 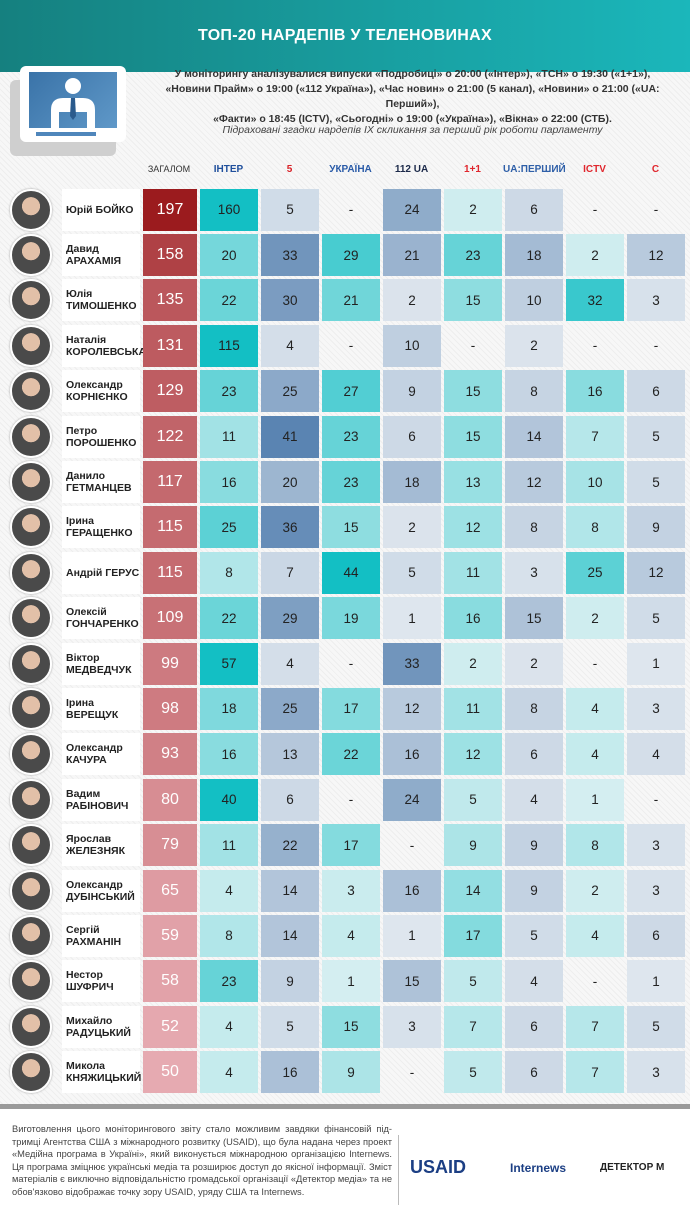 I want to click on deputy-name: Михайло РАДУЦЬКИЙ, so click(x=101, y=1026).